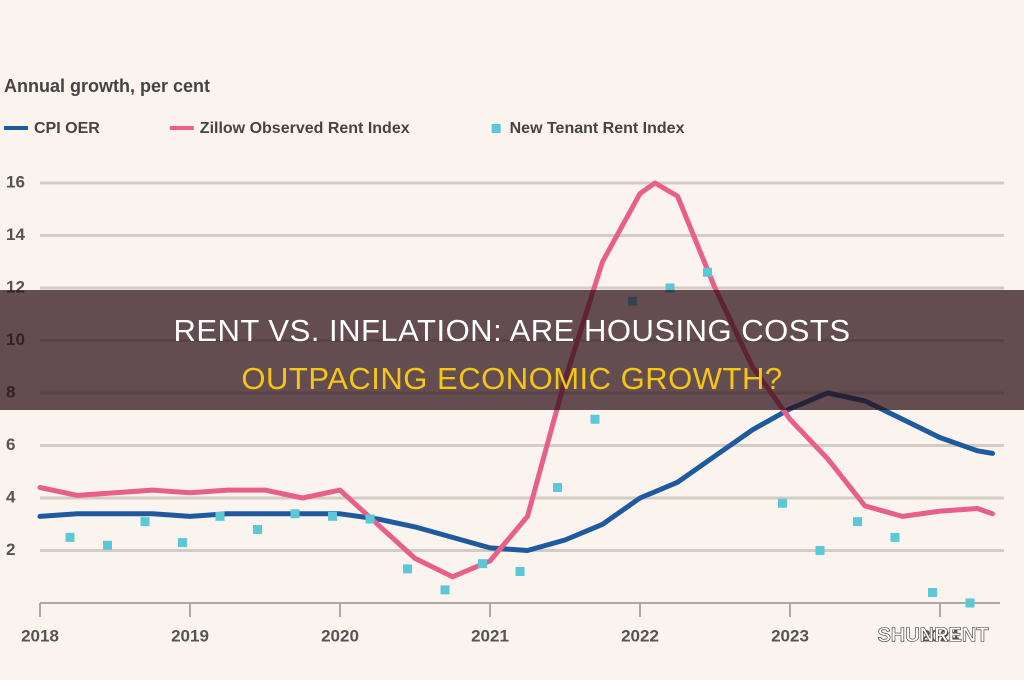  I want to click on subtitle: Annual growth, per cent, so click(107, 86).